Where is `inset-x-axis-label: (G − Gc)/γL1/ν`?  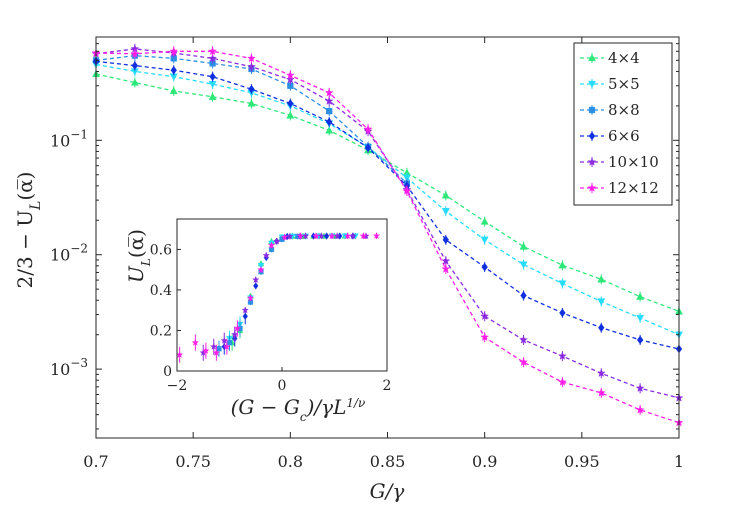
inset-x-axis-label: (G − Gc)/γL1/ν is located at coordinates (298, 409).